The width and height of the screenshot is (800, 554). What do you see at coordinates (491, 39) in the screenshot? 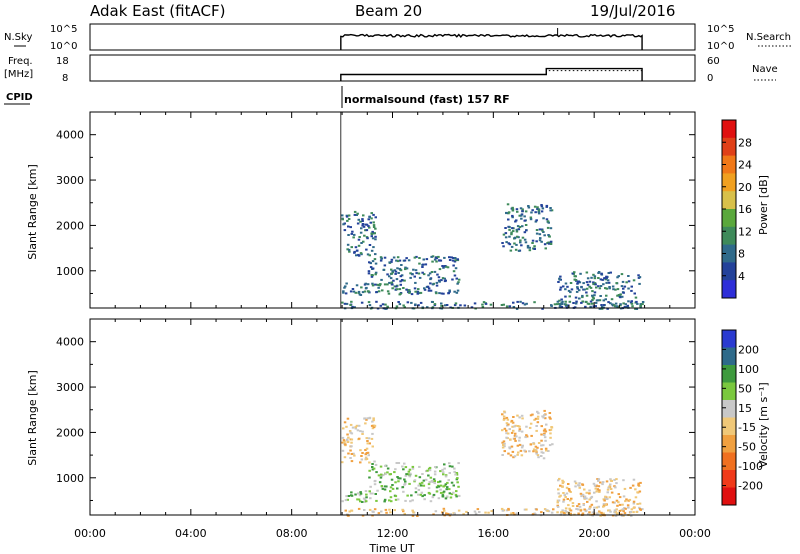
I see `nsky-trace` at bounding box center [491, 39].